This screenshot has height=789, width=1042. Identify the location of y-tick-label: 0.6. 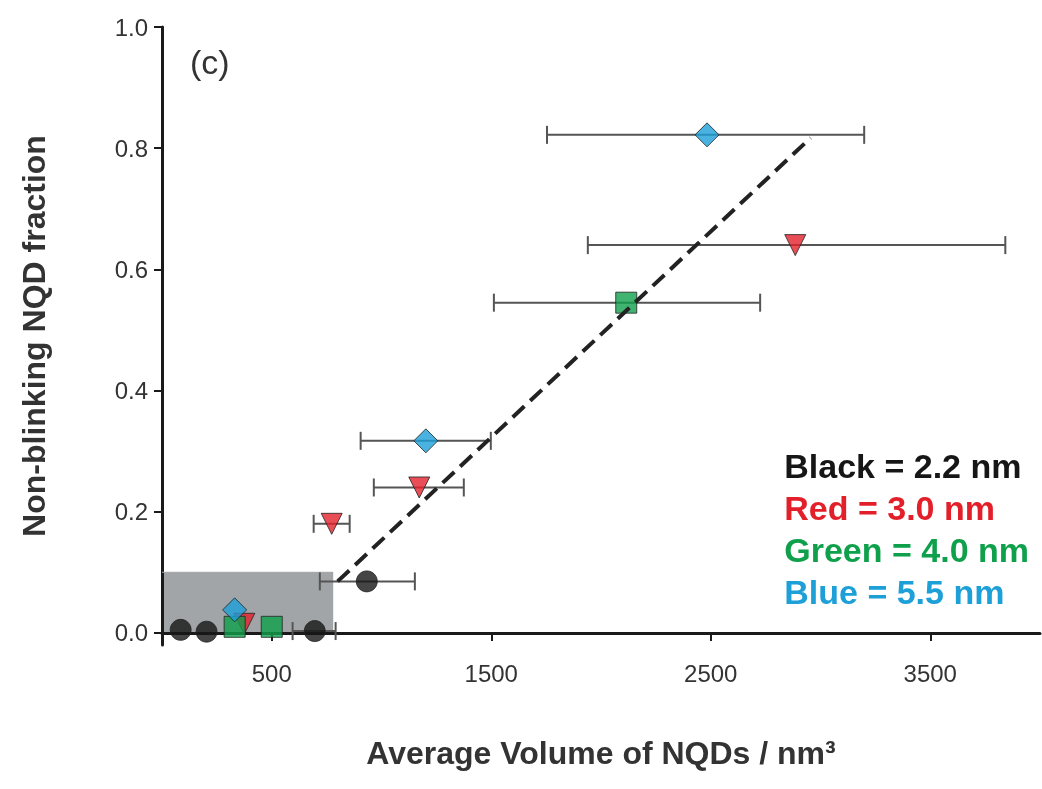
(131, 269).